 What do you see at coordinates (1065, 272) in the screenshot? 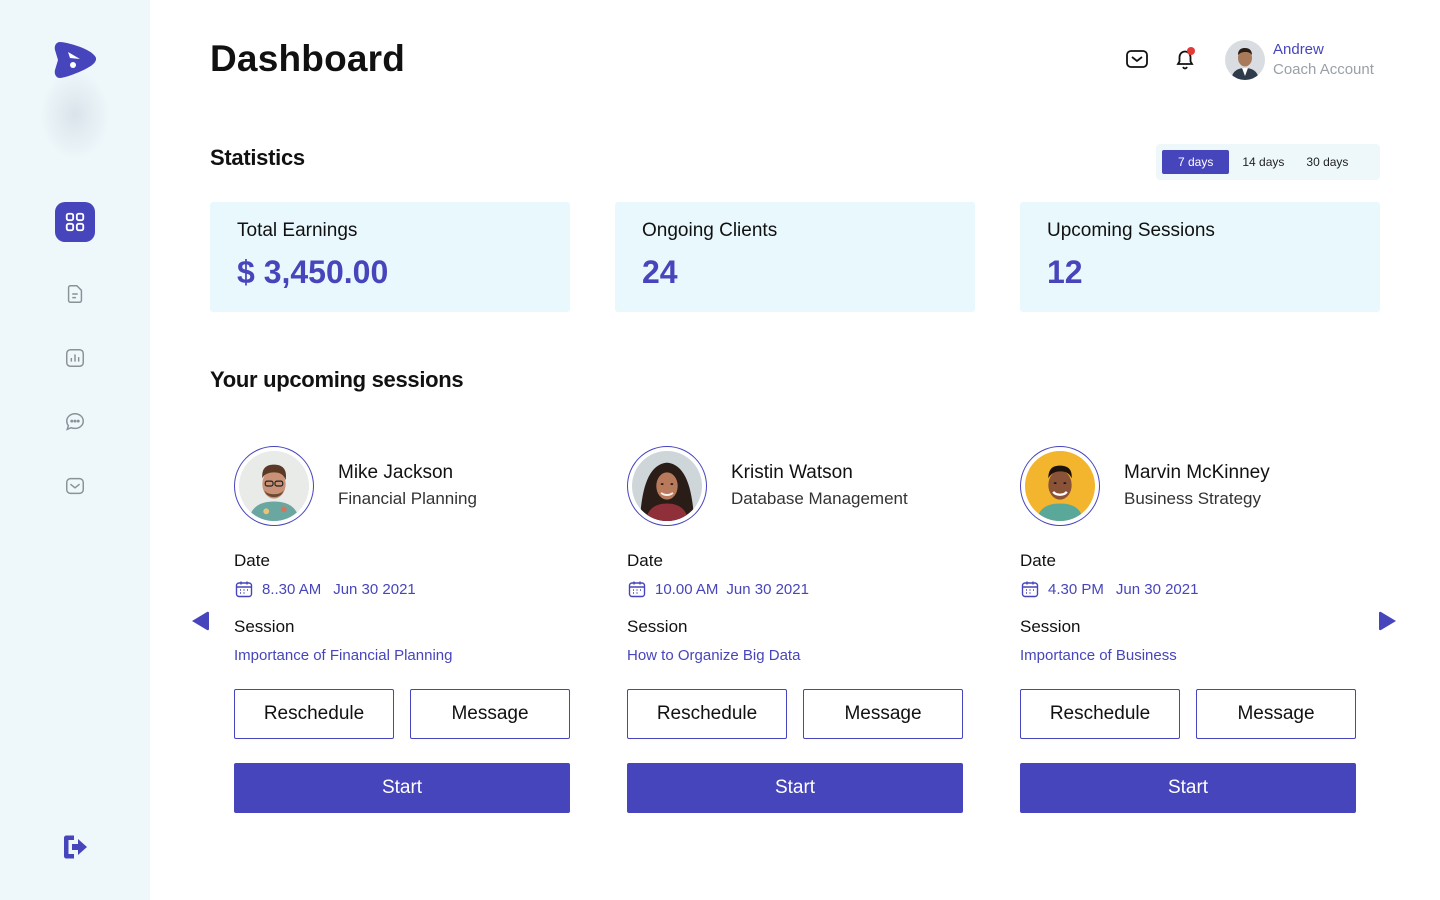
I see `stat-value: 12` at bounding box center [1065, 272].